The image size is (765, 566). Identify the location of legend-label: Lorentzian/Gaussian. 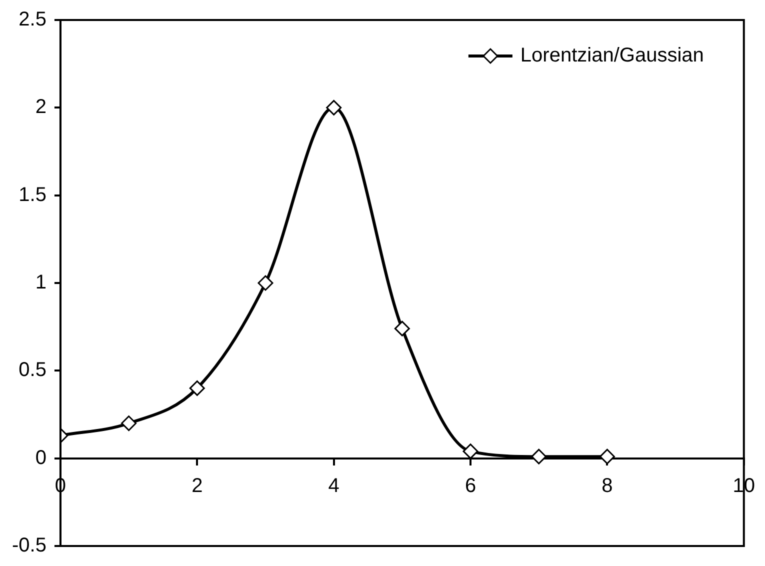
(612, 55).